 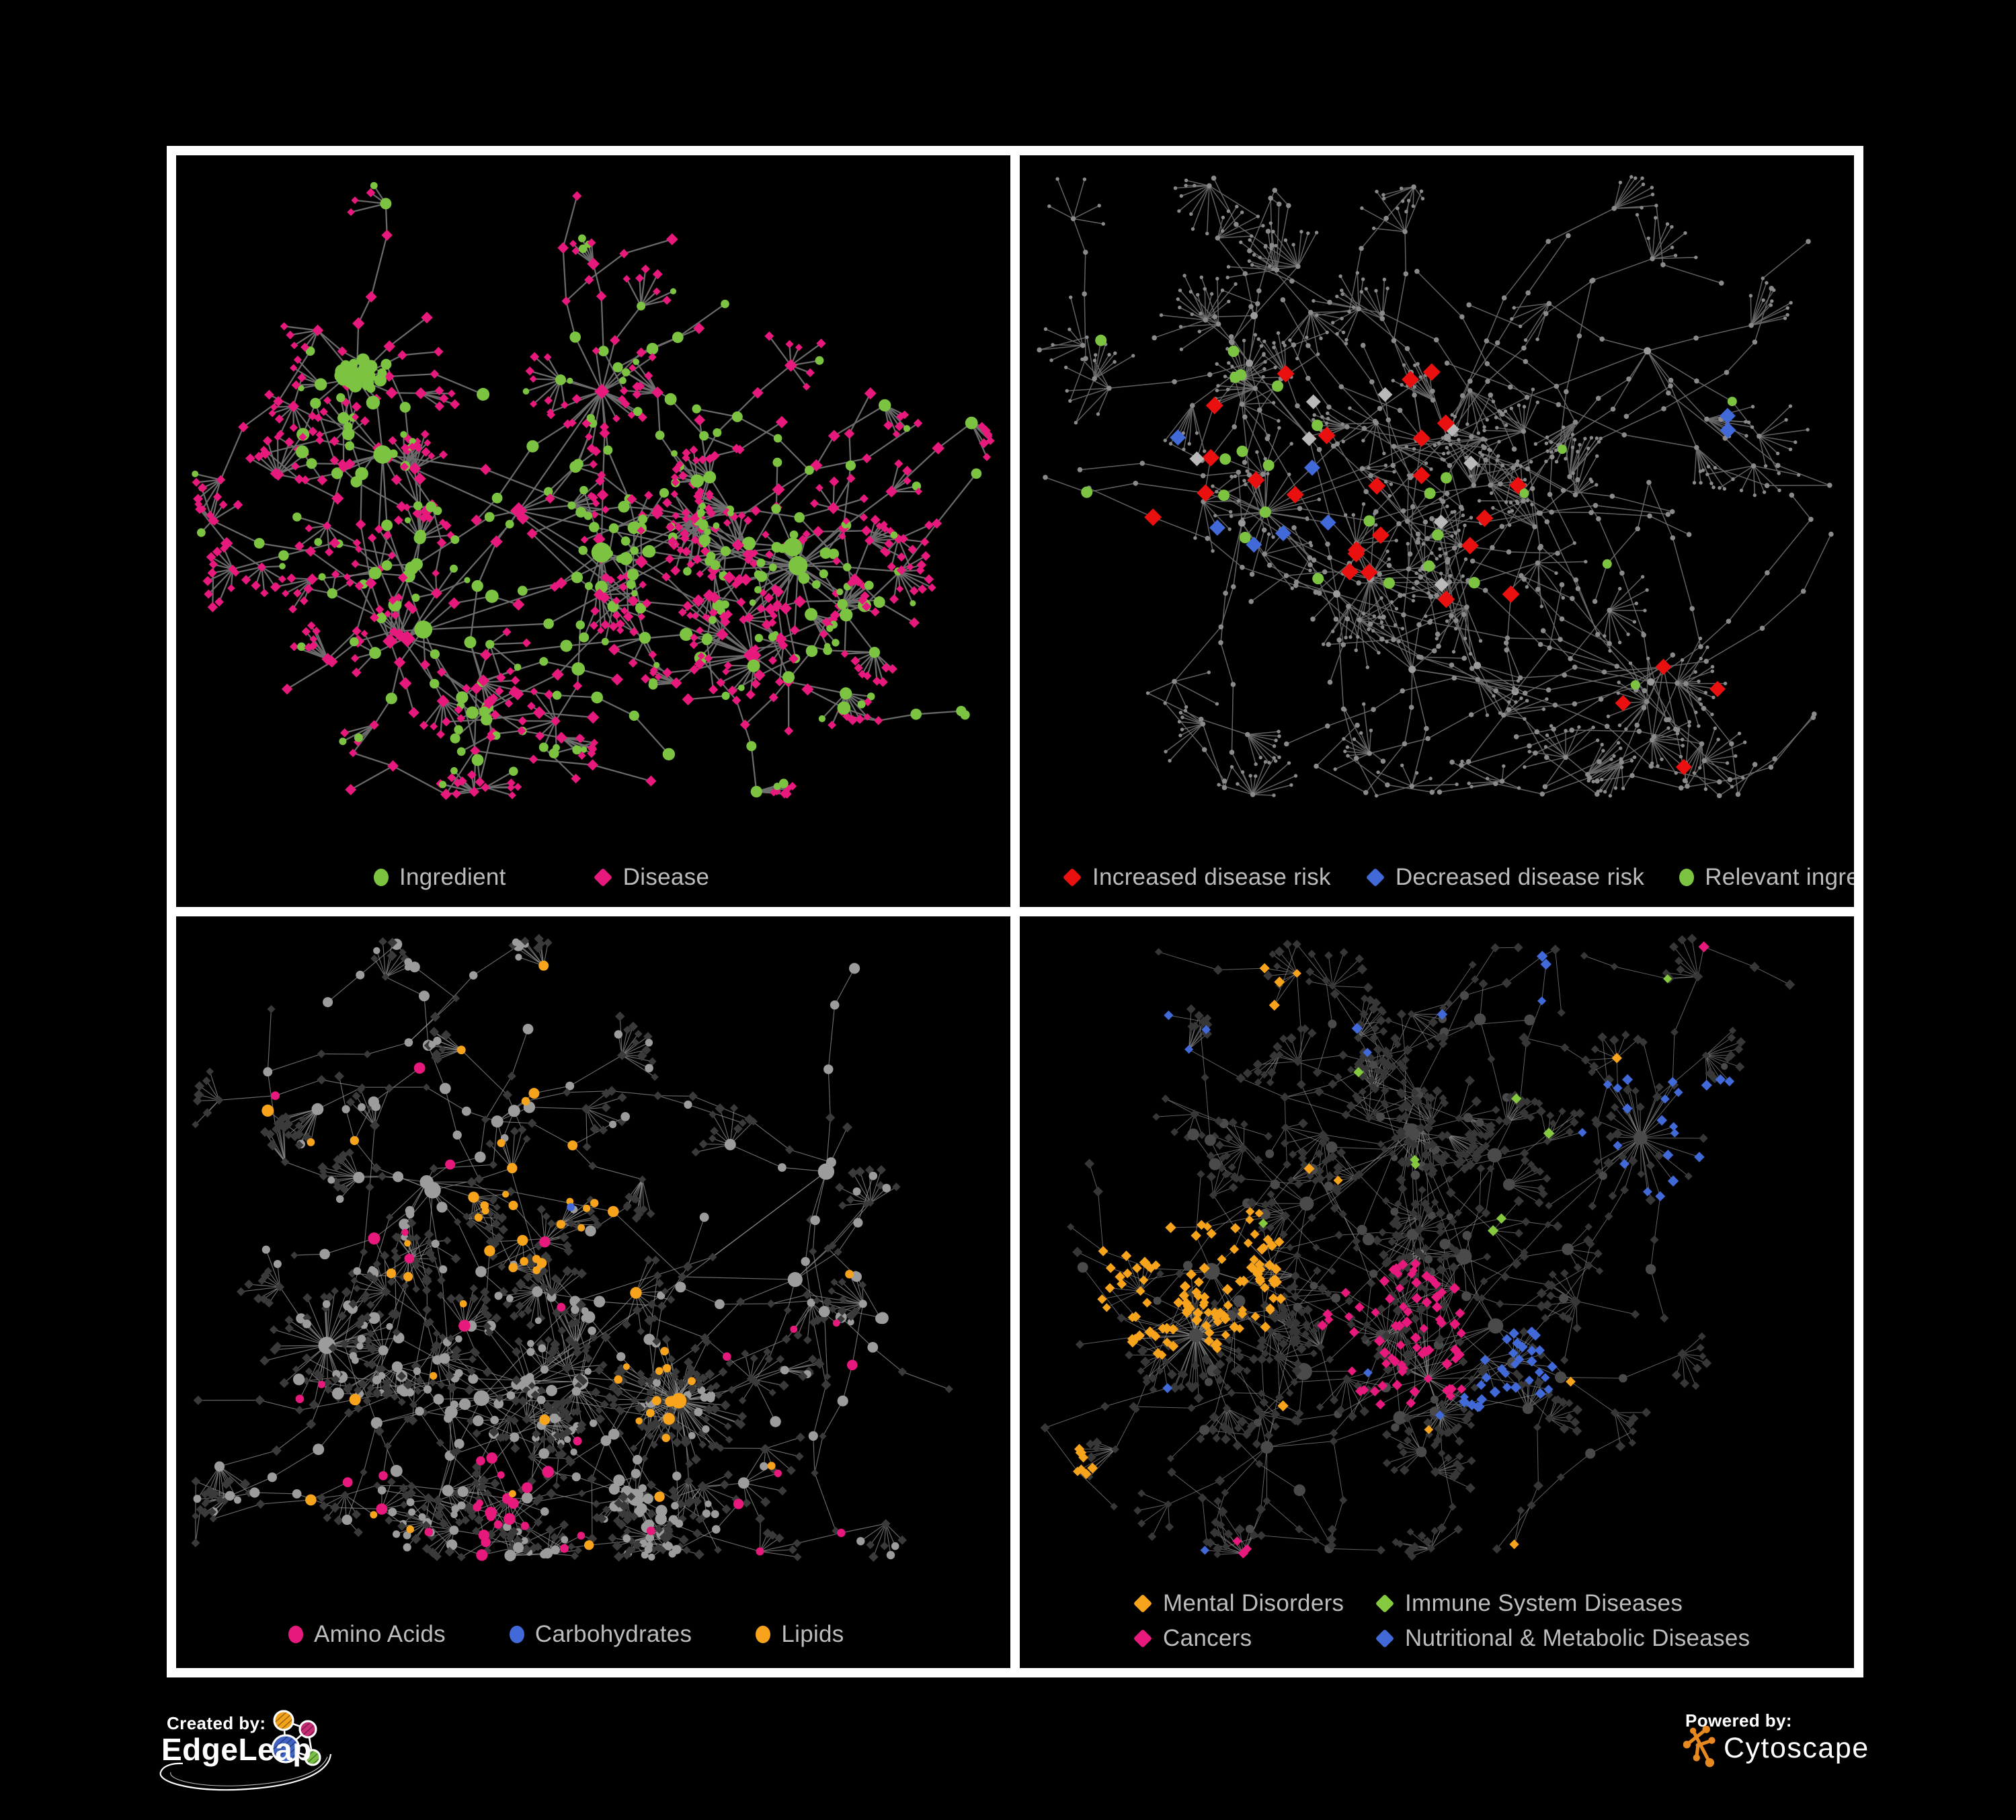 I want to click on created-by-block: Created by: EdgeLeap, so click(x=262, y=1757).